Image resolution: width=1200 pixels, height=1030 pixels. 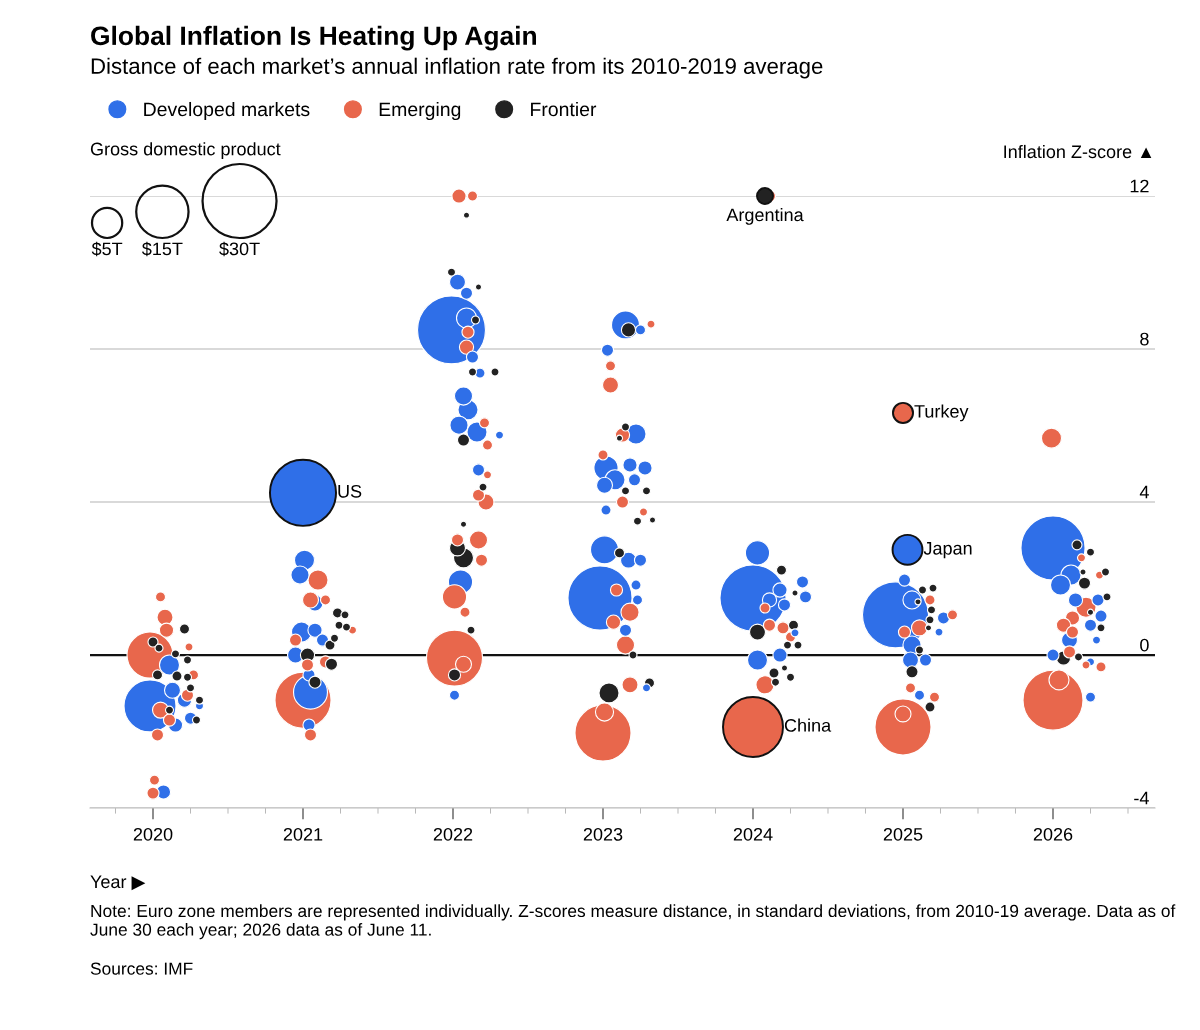 What do you see at coordinates (153, 834) in the screenshot?
I see `x-tick-label: 2020` at bounding box center [153, 834].